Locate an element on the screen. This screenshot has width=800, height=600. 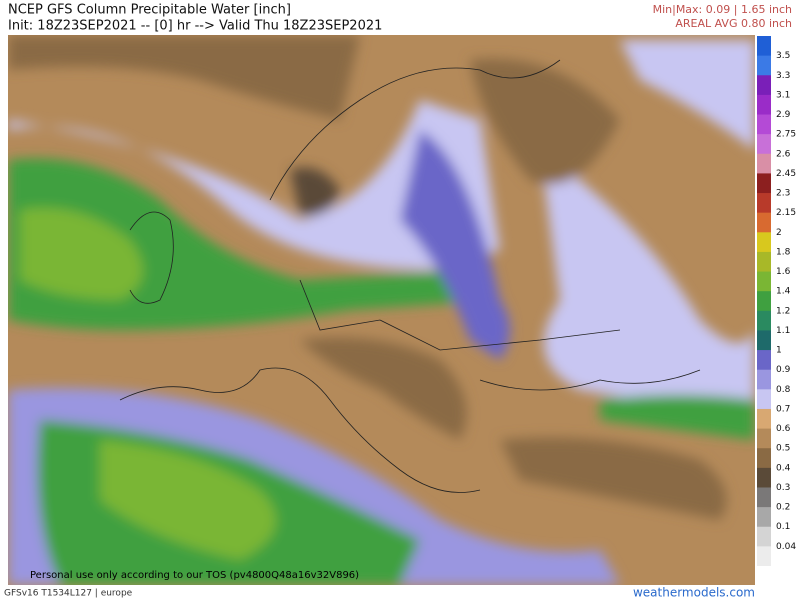
colorbar-label: 3.5 is located at coordinates (783, 56).